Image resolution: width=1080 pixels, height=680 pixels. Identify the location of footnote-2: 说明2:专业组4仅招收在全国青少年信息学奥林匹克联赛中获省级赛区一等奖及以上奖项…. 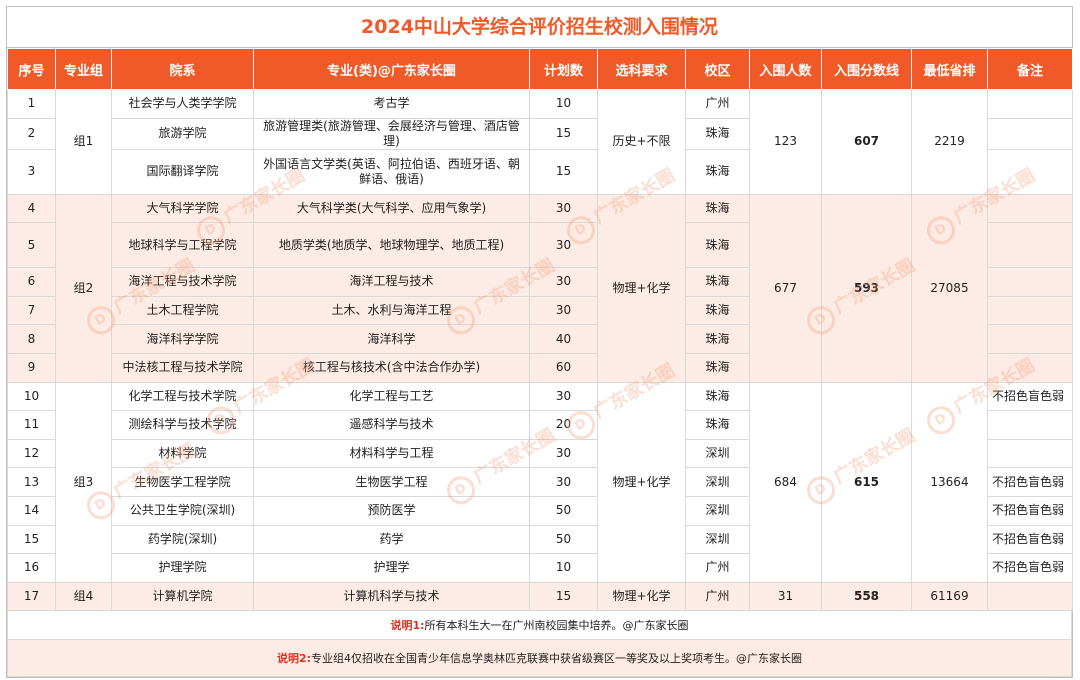
(539, 659).